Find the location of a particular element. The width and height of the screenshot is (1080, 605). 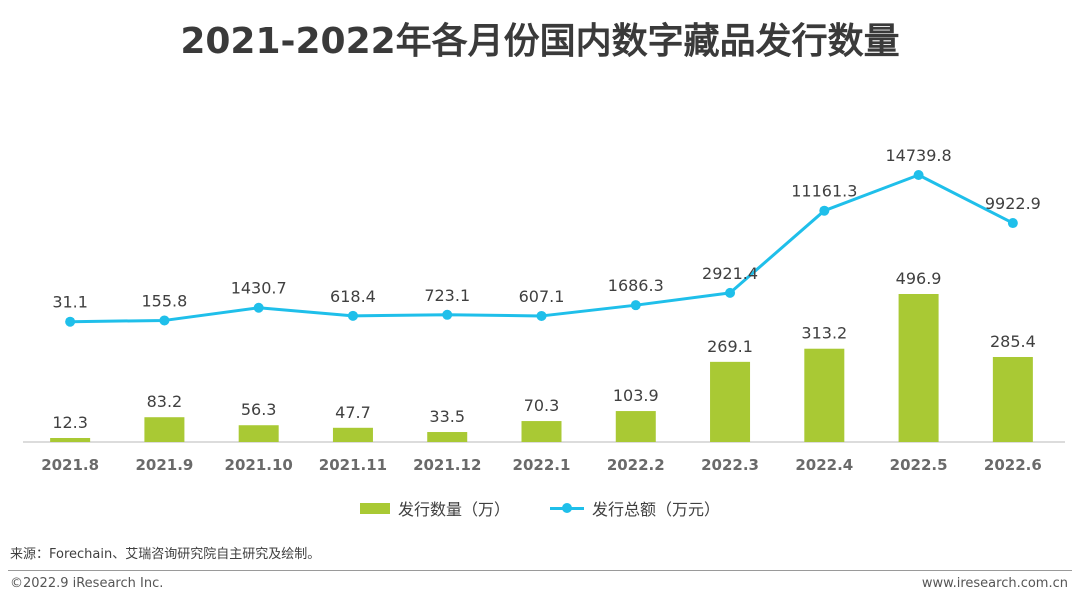

x-tick-label: 2022.2 is located at coordinates (636, 465).